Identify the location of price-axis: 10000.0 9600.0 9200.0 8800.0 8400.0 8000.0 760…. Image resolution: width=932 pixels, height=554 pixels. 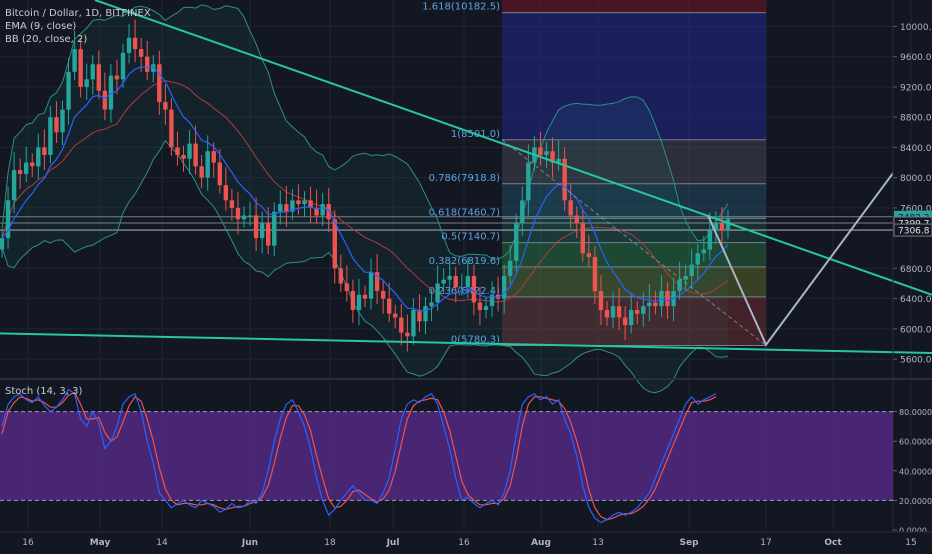
(912, 194).